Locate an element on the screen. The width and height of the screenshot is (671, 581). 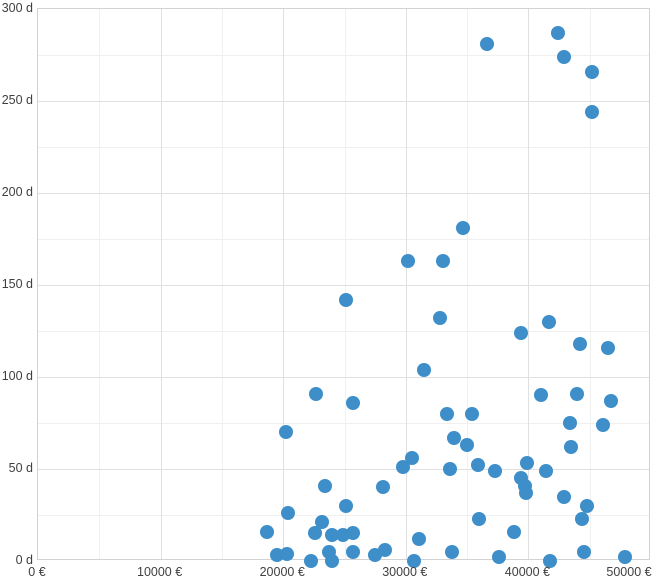
y-axis-tick-label: 300 d is located at coordinates (17, 8).